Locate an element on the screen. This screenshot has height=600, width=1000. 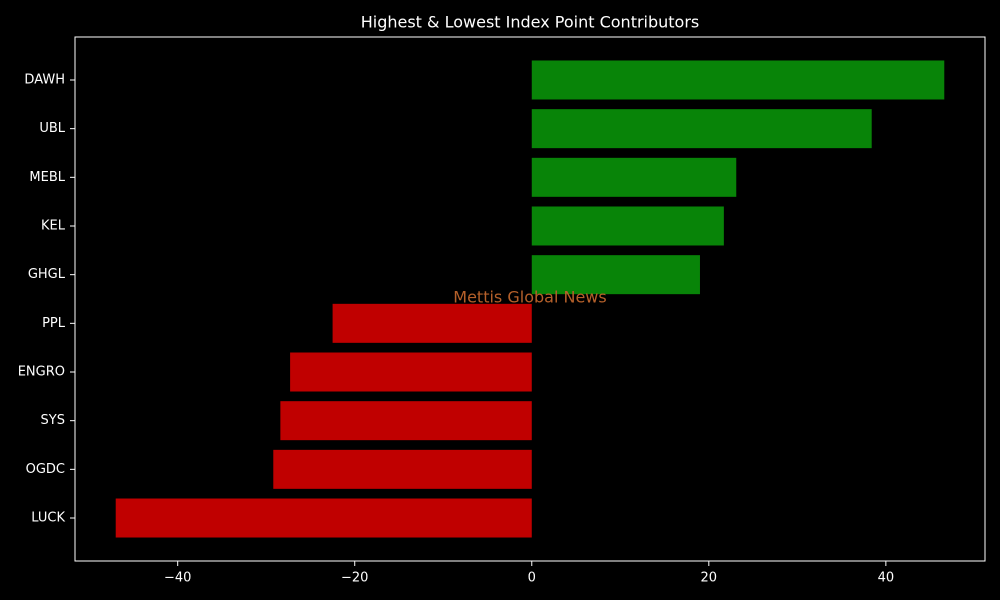
x-tick-label: 20 is located at coordinates (709, 578).